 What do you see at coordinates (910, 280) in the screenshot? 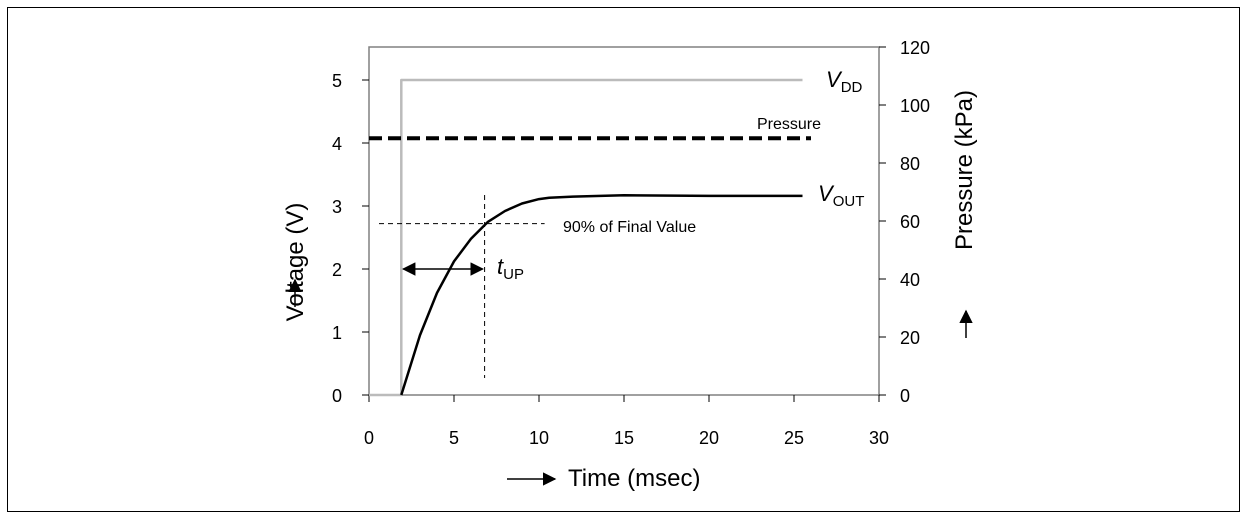
I see `y2-tick-label: 40` at bounding box center [910, 280].